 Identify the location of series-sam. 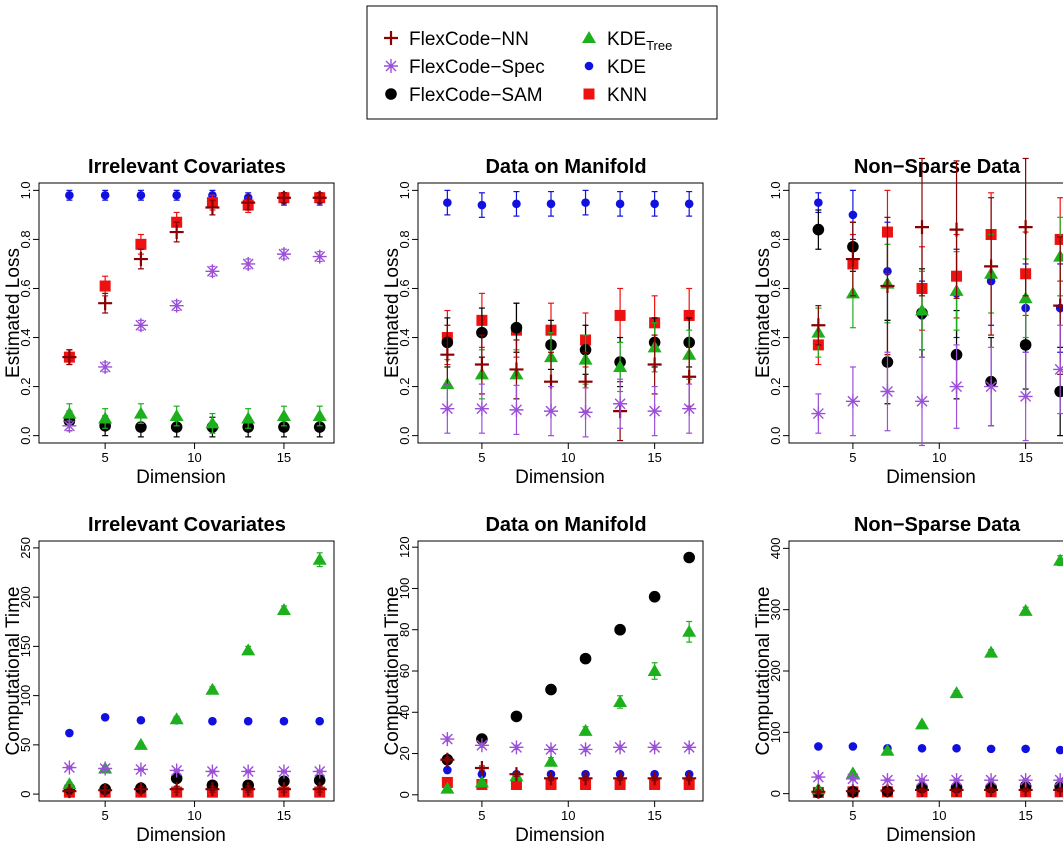
(568, 658).